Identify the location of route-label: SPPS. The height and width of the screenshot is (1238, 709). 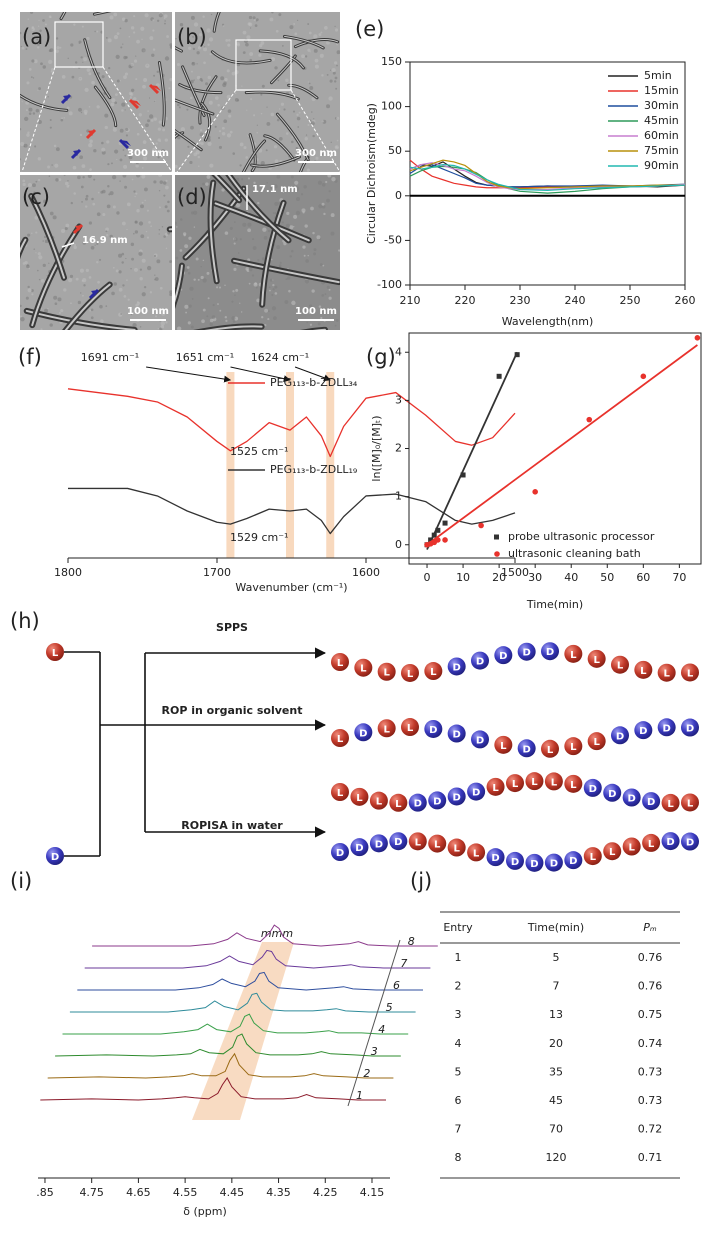
(232, 627).